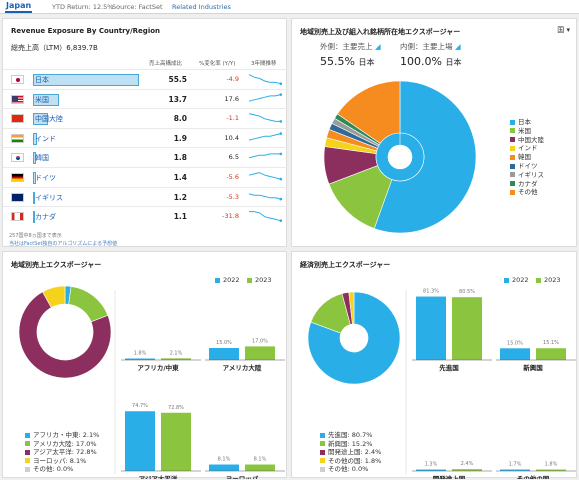 The height and width of the screenshot is (480, 579). What do you see at coordinates (137, 7) in the screenshot?
I see `source-label: Source: FactSet` at bounding box center [137, 7].